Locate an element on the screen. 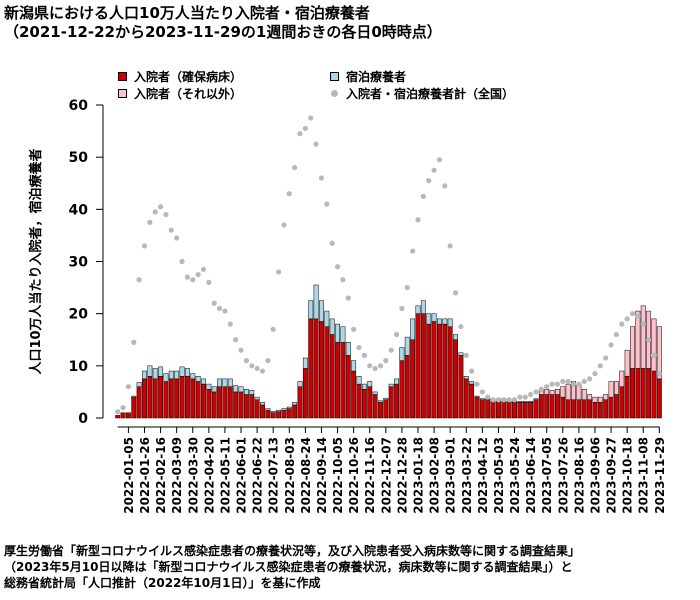 This screenshot has height=600, width=700. x-tick-label: 2022-03-30 is located at coordinates (193, 475).